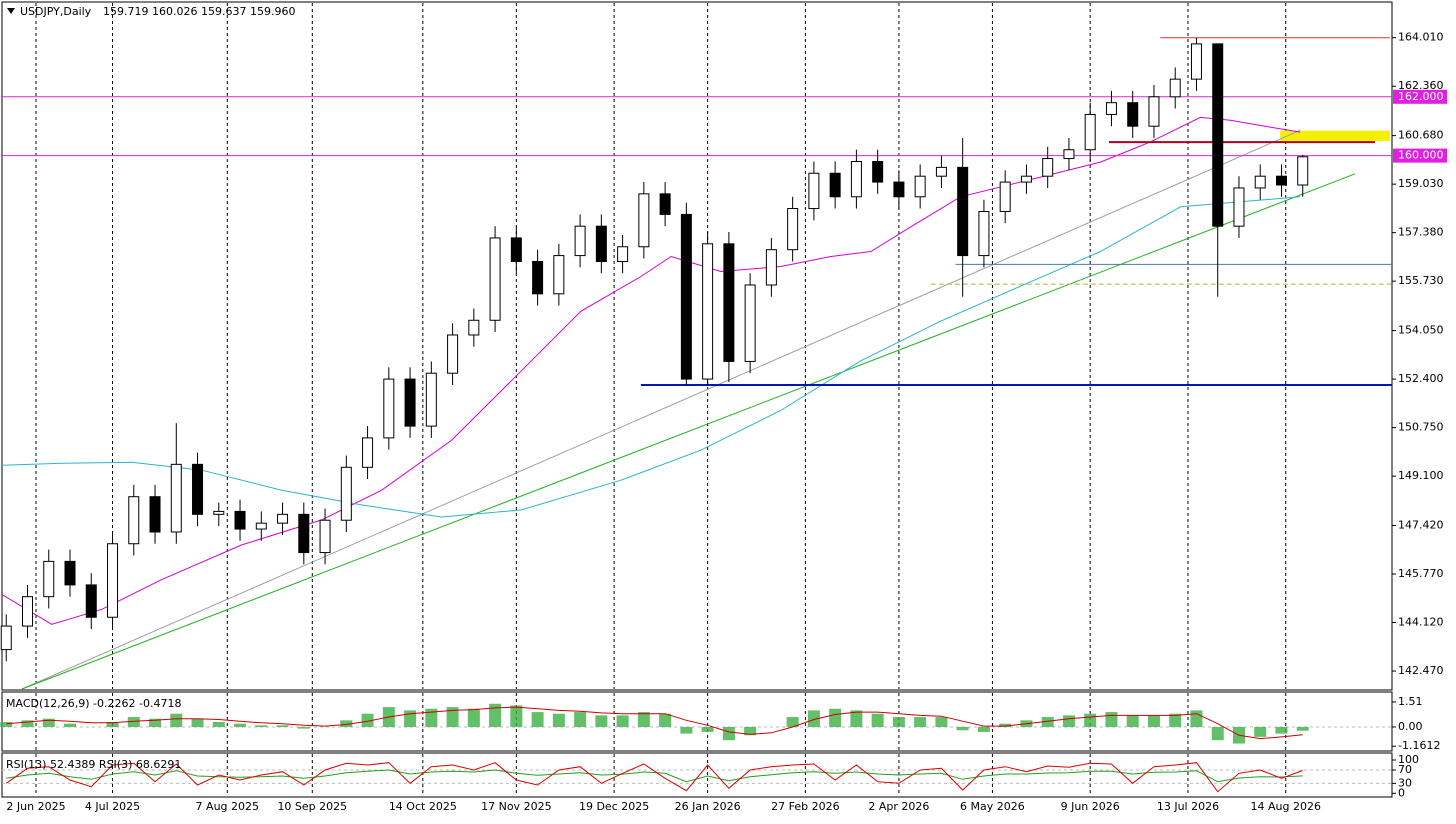 The image size is (1456, 824). I want to click on y-tick-label: -1.1612, so click(1419, 745).